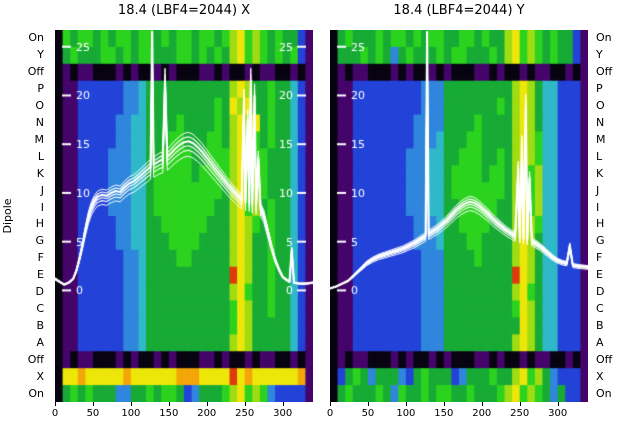 The width and height of the screenshot is (640, 440). What do you see at coordinates (25, 216) in the screenshot?
I see `left-category-labels: On Y Off P O N M L K J I H G F E D C B A Off X On` at bounding box center [25, 216].